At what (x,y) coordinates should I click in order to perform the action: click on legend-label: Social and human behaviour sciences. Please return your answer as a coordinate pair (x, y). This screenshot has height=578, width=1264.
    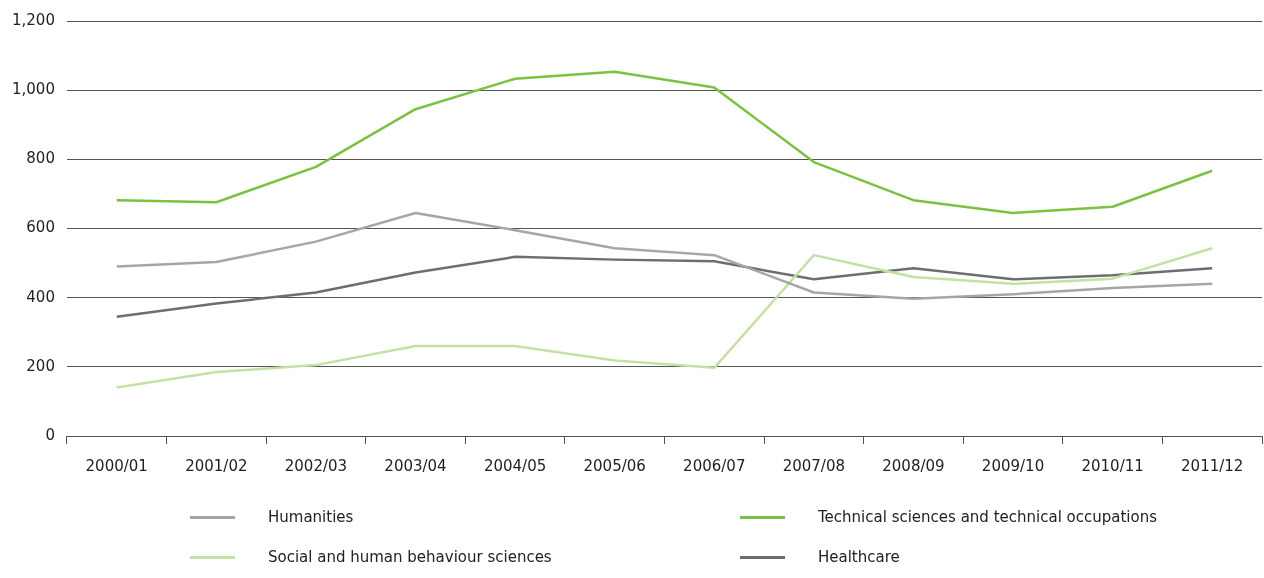
    Looking at the image, I should click on (410, 557).